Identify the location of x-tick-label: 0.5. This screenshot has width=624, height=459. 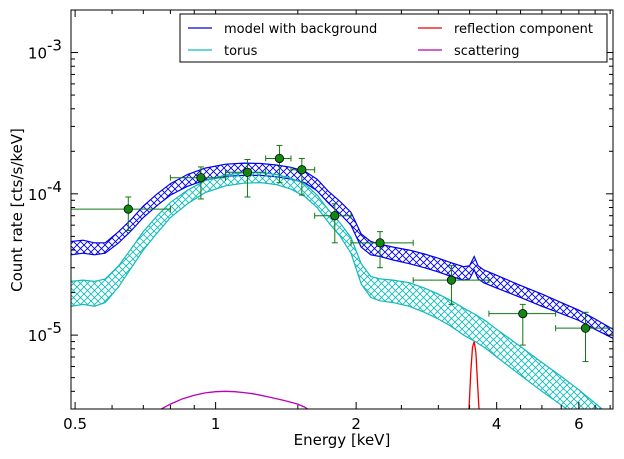
(75, 424).